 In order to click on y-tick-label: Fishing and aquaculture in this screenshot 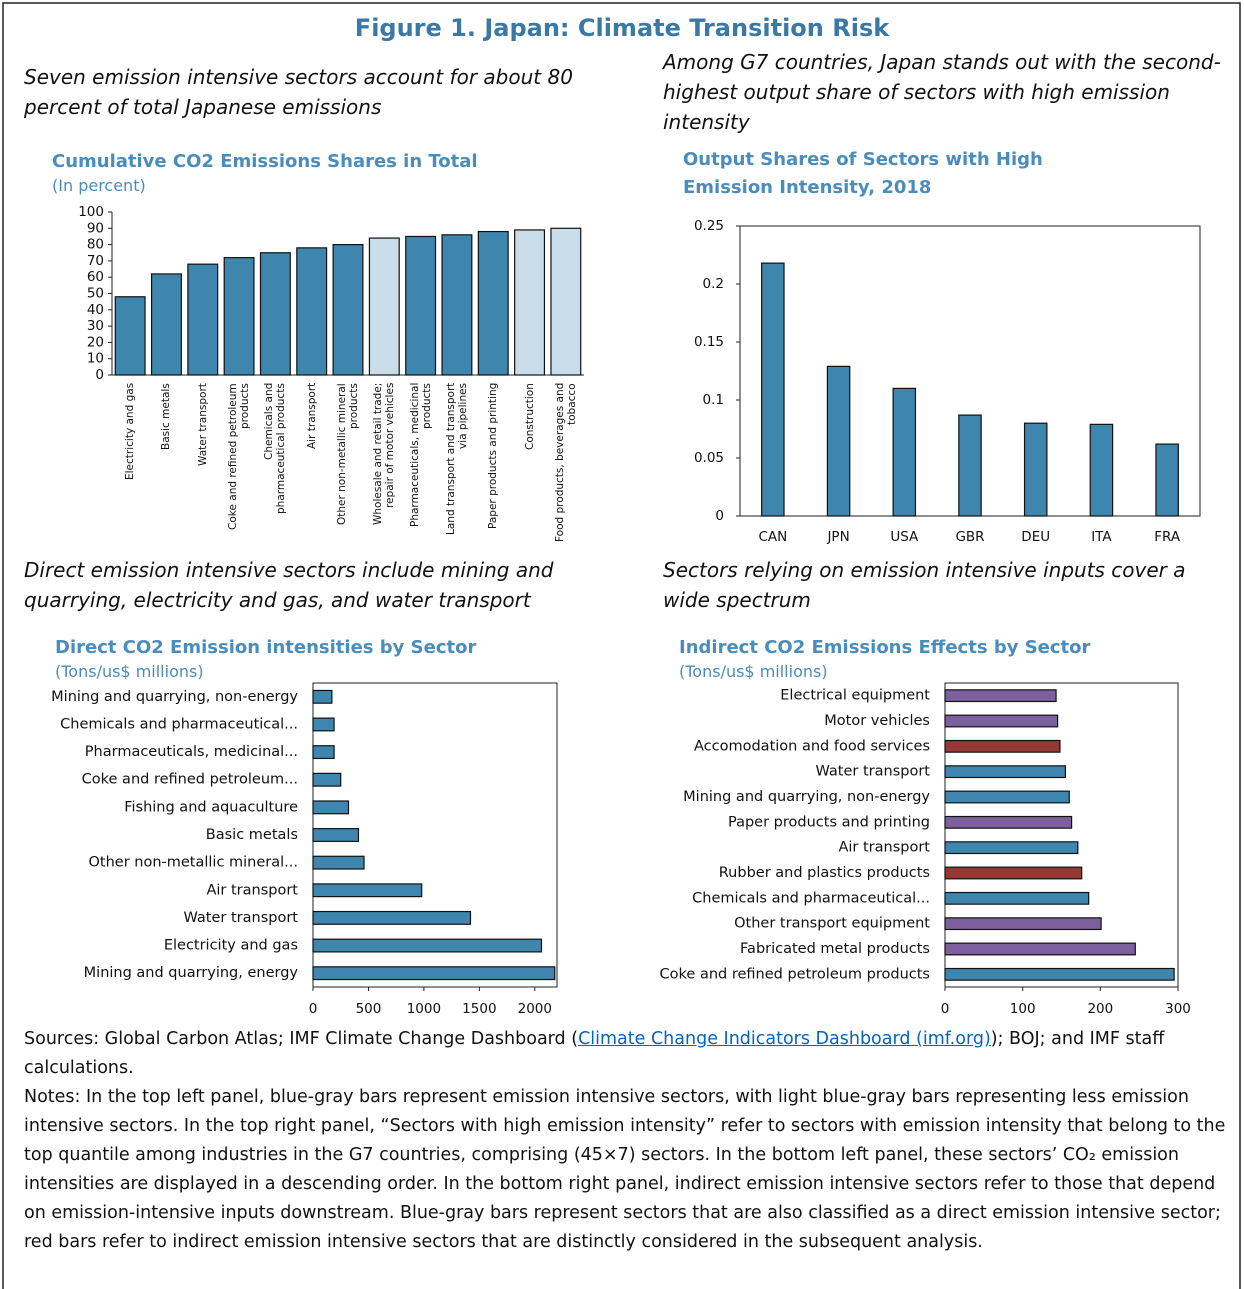, I will do `click(211, 807)`.